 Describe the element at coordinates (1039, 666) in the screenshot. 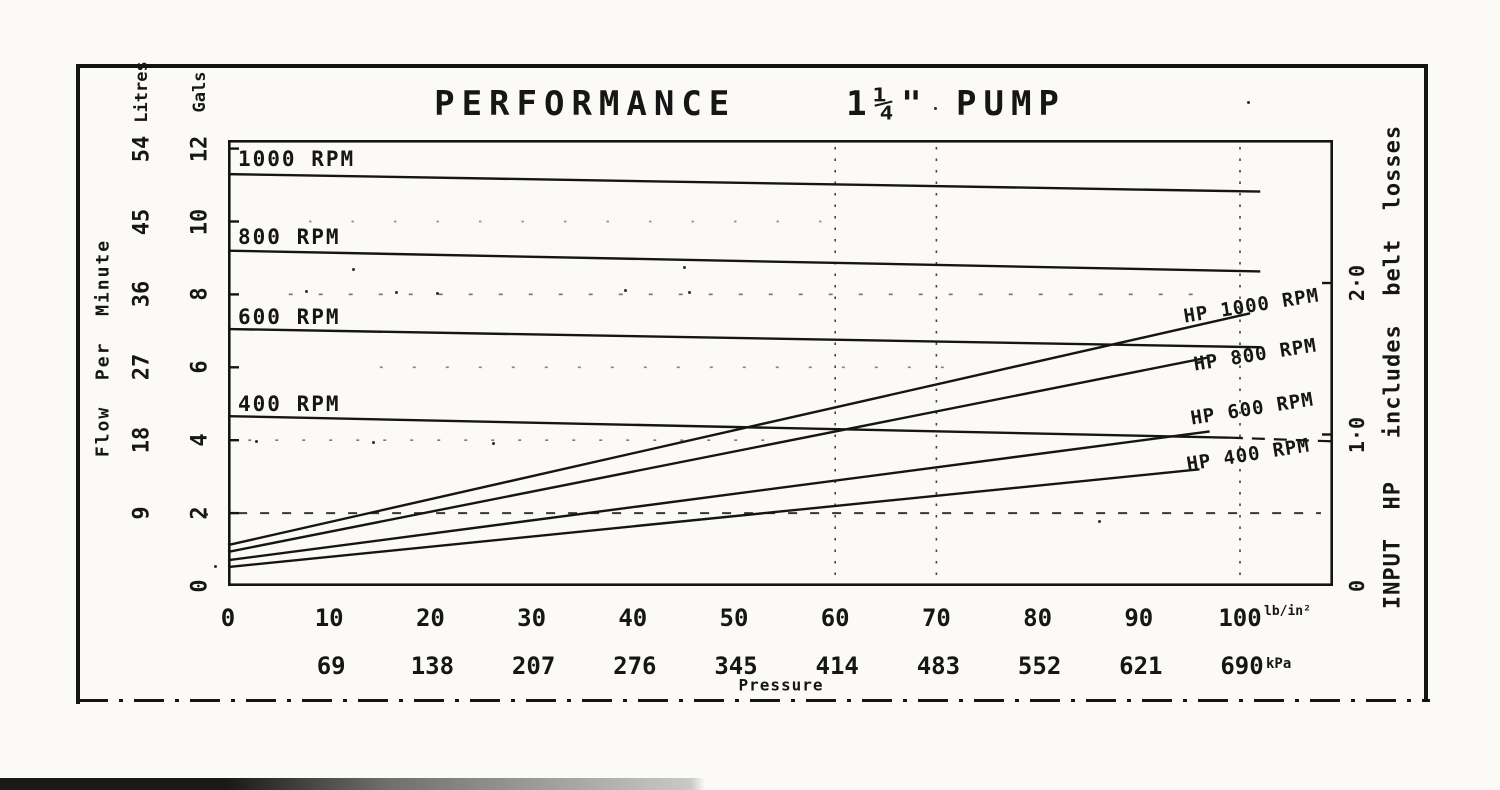

I see `kpa-tick-552: 552` at that location.